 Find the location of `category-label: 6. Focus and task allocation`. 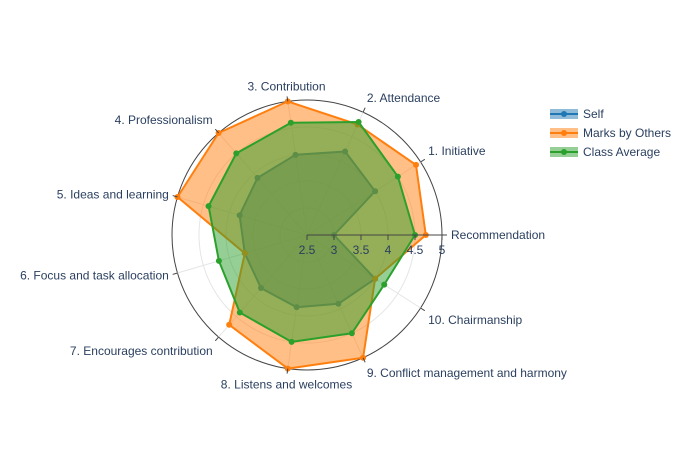

category-label: 6. Focus and task allocation is located at coordinates (94, 276).